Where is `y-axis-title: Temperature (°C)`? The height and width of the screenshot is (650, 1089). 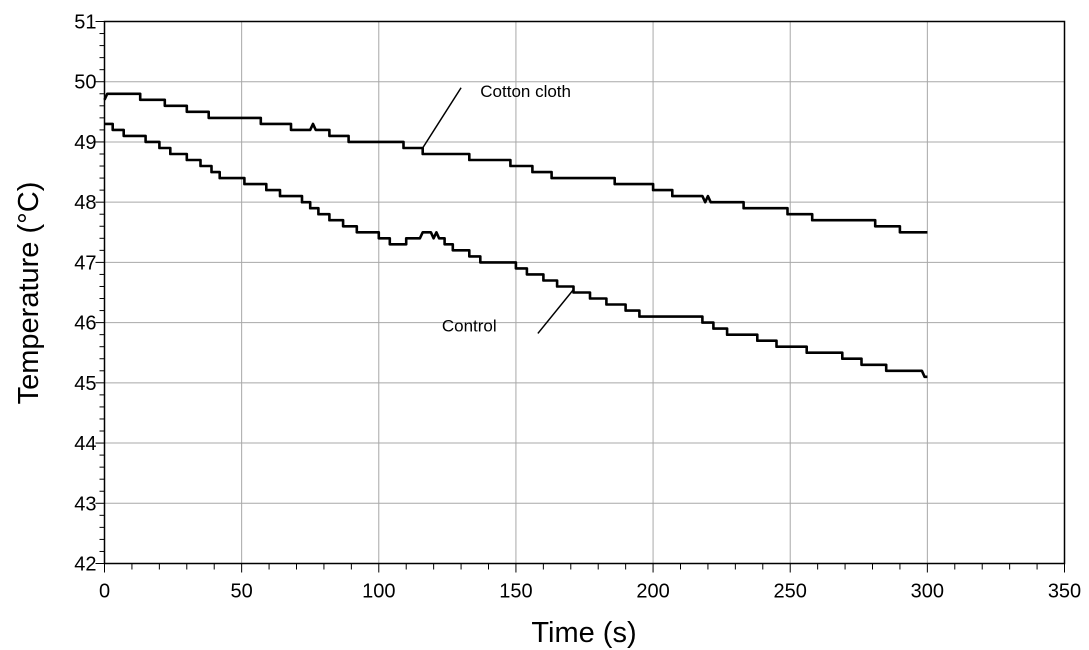
y-axis-title: Temperature (°C) is located at coordinates (29, 293).